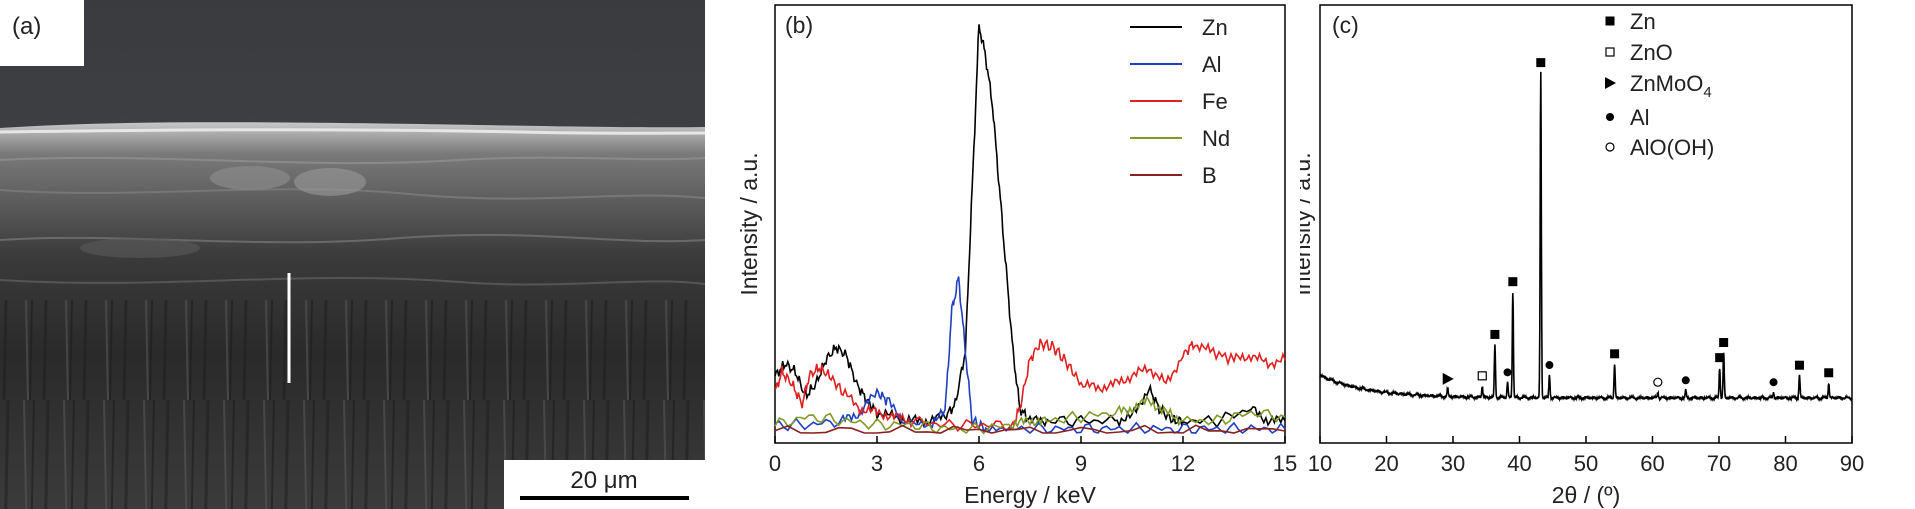  I want to click on legend-label-zn: Zn, so click(1215, 27).